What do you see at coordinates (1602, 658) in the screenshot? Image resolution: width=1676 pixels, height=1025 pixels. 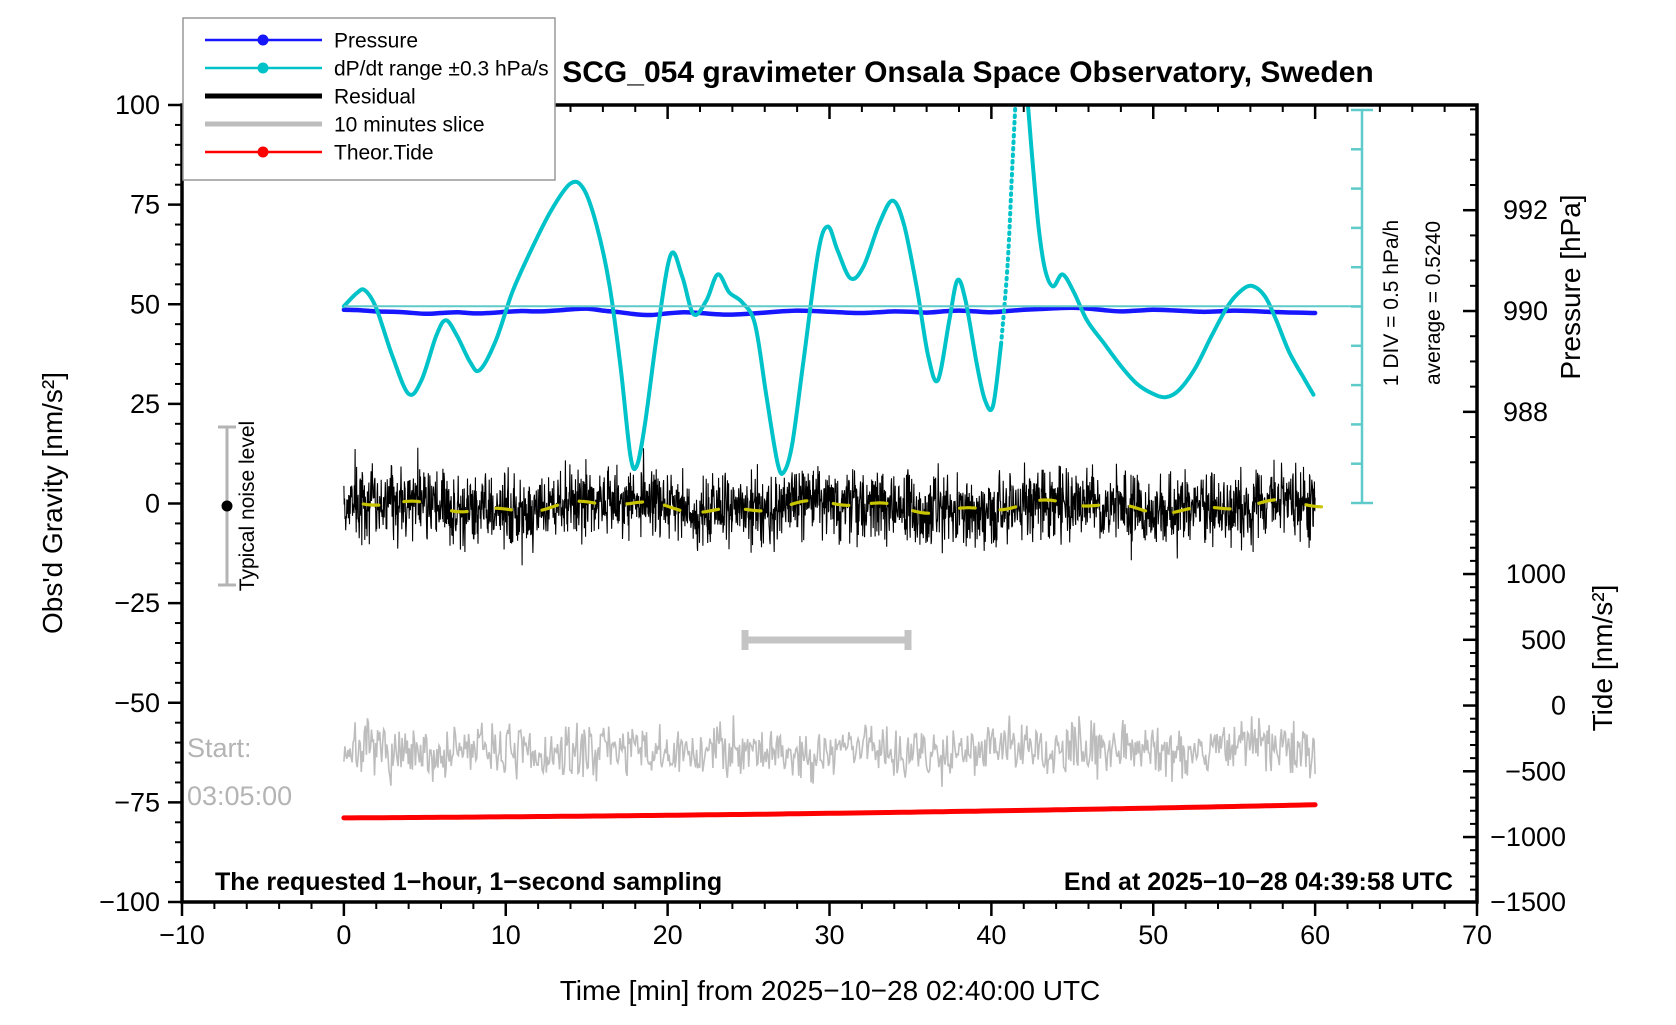 I see `tide-axis-title: Tide [nm/s²]` at bounding box center [1602, 658].